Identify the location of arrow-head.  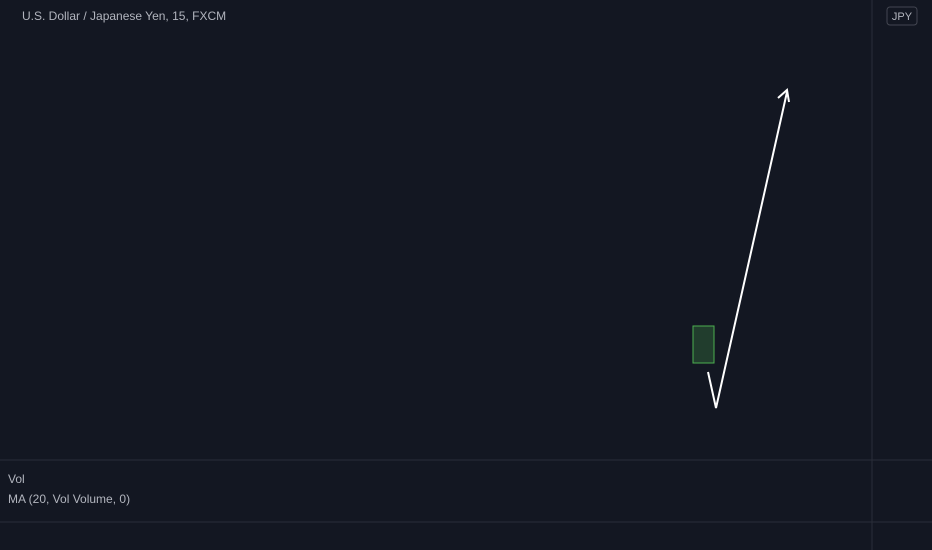
(783, 95).